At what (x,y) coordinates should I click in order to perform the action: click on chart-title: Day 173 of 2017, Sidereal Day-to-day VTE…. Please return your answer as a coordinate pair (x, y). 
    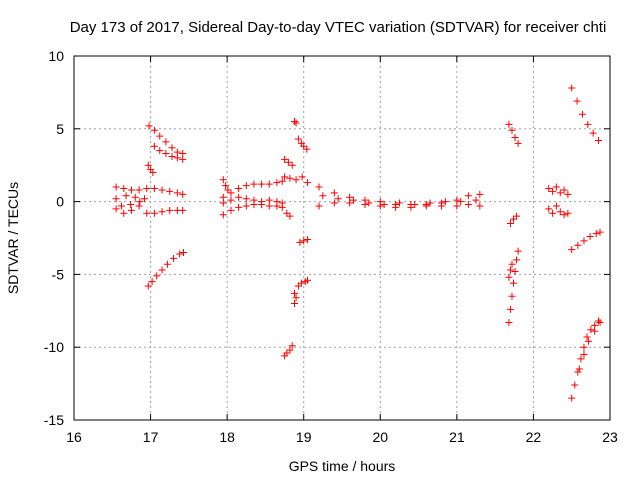
    Looking at the image, I should click on (338, 27).